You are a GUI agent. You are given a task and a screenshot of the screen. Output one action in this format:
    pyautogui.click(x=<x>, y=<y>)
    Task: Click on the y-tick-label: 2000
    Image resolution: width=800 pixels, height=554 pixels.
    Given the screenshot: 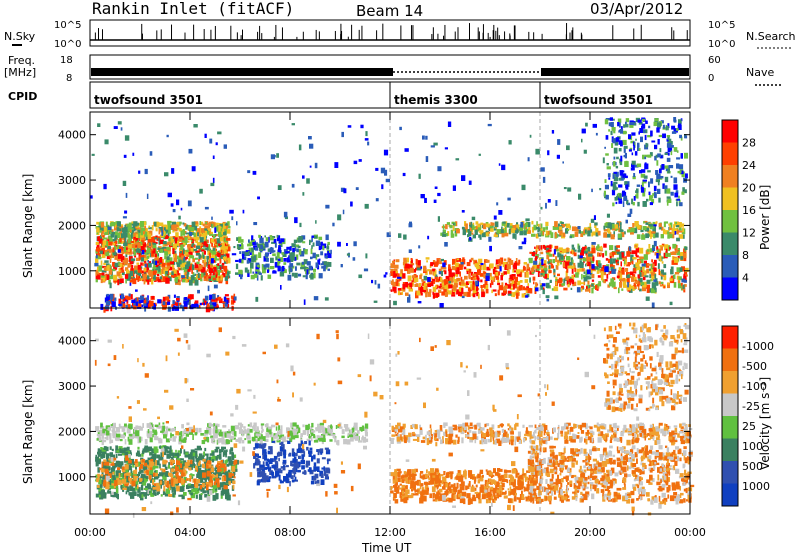 What is the action you would take?
    pyautogui.click(x=72, y=225)
    